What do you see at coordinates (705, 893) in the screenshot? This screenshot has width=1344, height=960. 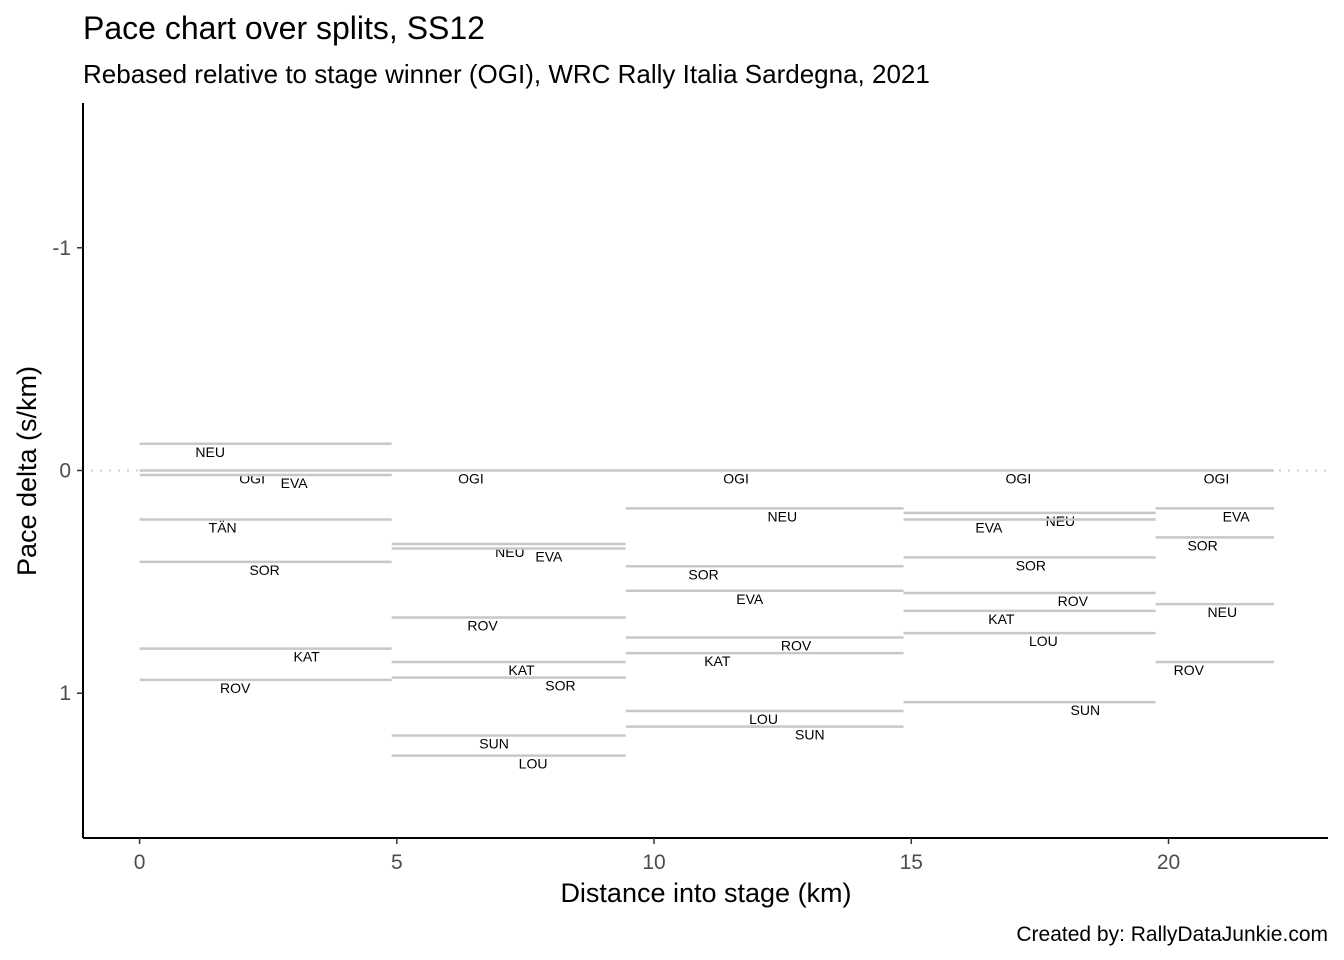 I see `x-axis-title: Distance into stage (km)` at bounding box center [705, 893].